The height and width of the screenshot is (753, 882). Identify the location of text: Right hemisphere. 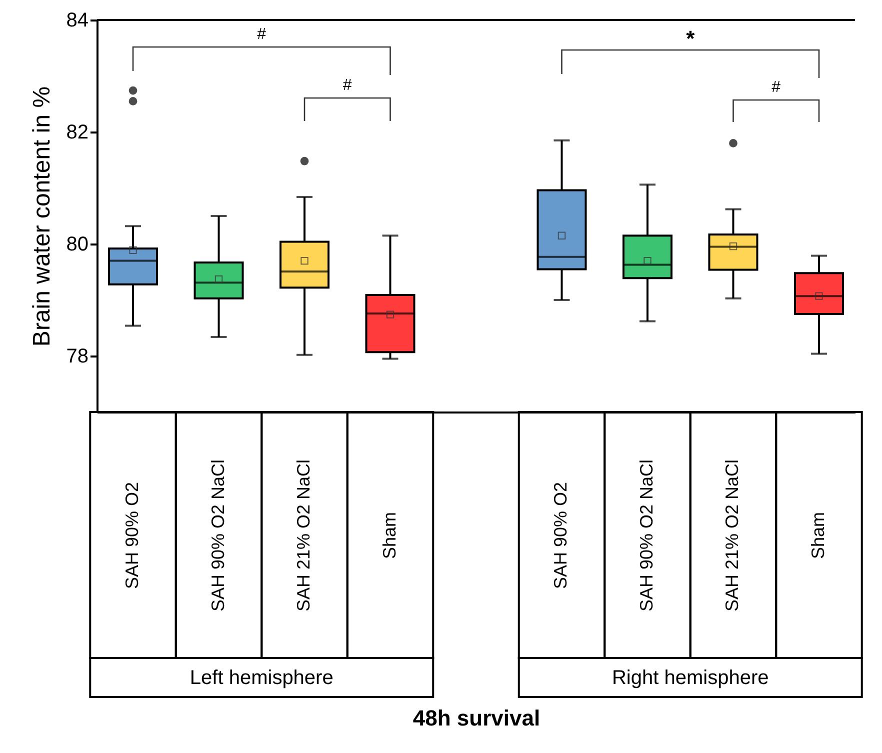
(690, 678).